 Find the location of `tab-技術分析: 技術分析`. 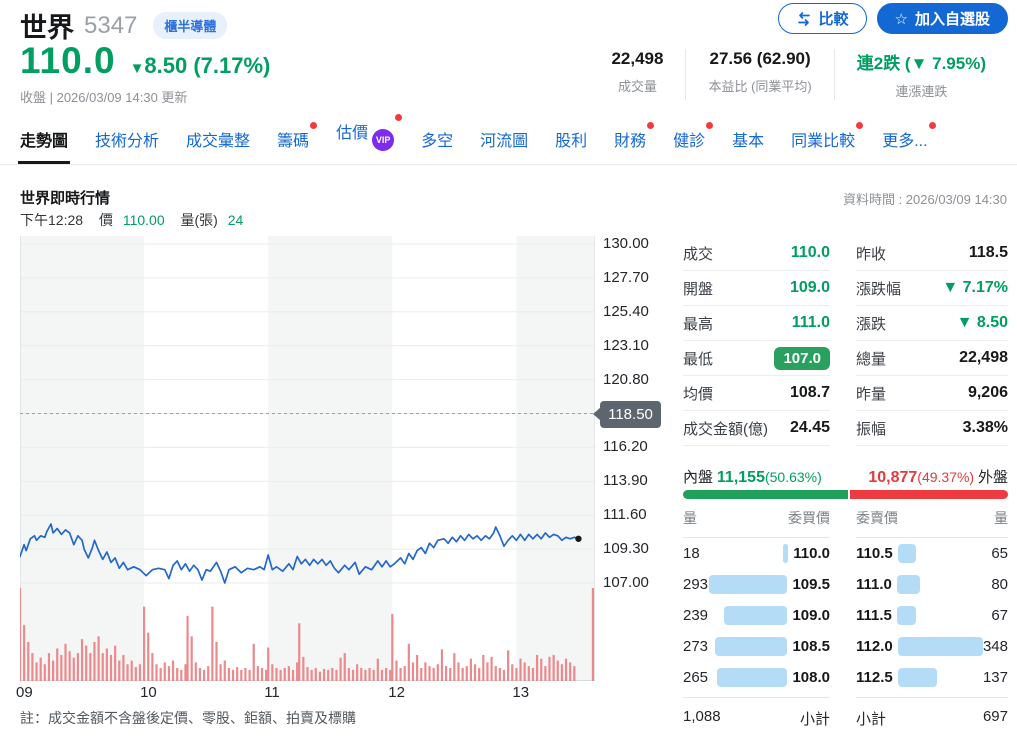

tab-技術分析: 技術分析 is located at coordinates (127, 141).